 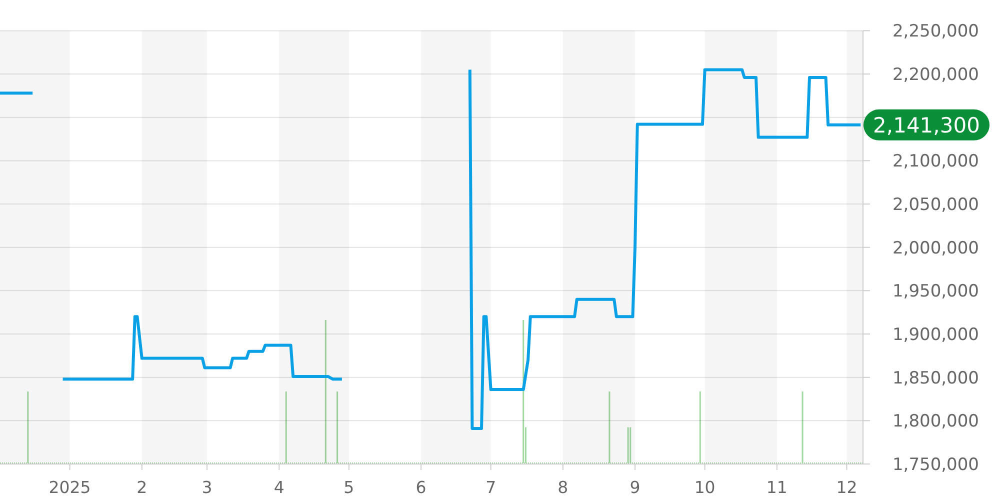 I want to click on y-tick-label: 1,750,000, so click(x=935, y=465).